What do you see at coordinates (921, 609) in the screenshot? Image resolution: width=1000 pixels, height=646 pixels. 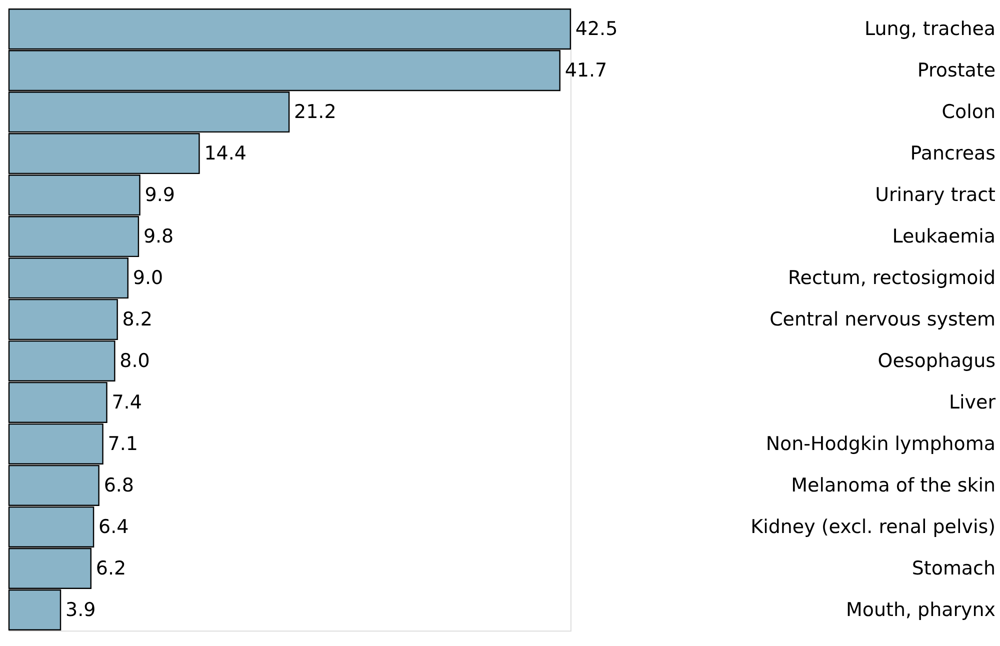 I see `y-tick-label: Mouth, pharynx` at bounding box center [921, 609].